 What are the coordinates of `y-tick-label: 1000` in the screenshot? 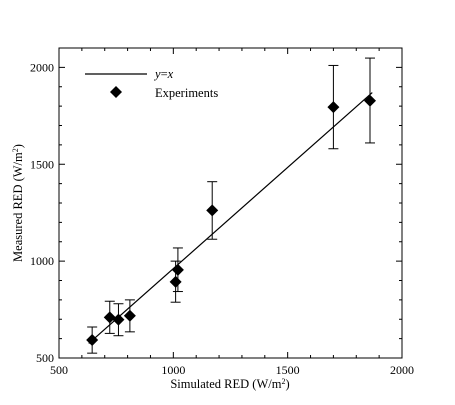 It's located at (42, 261).